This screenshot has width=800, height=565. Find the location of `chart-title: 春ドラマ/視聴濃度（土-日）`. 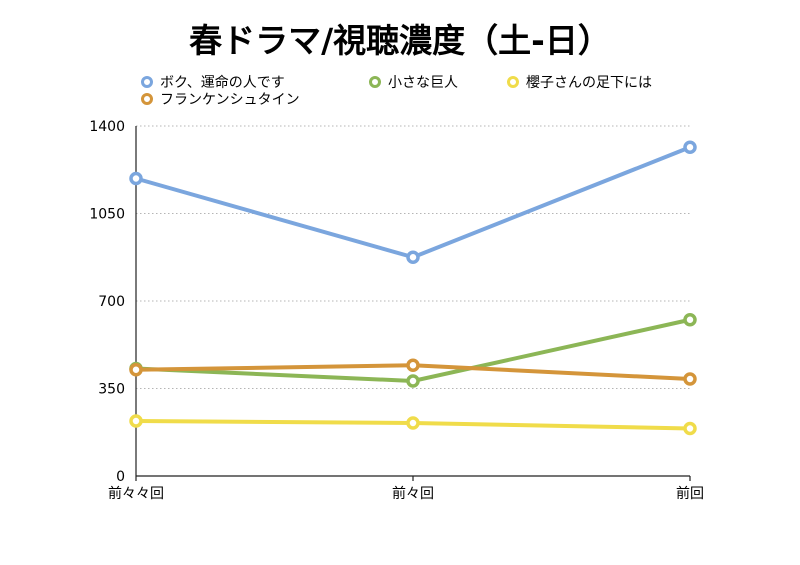

chart-title: 春ドラマ/視聴濃度（土-日） is located at coordinates (400, 40).